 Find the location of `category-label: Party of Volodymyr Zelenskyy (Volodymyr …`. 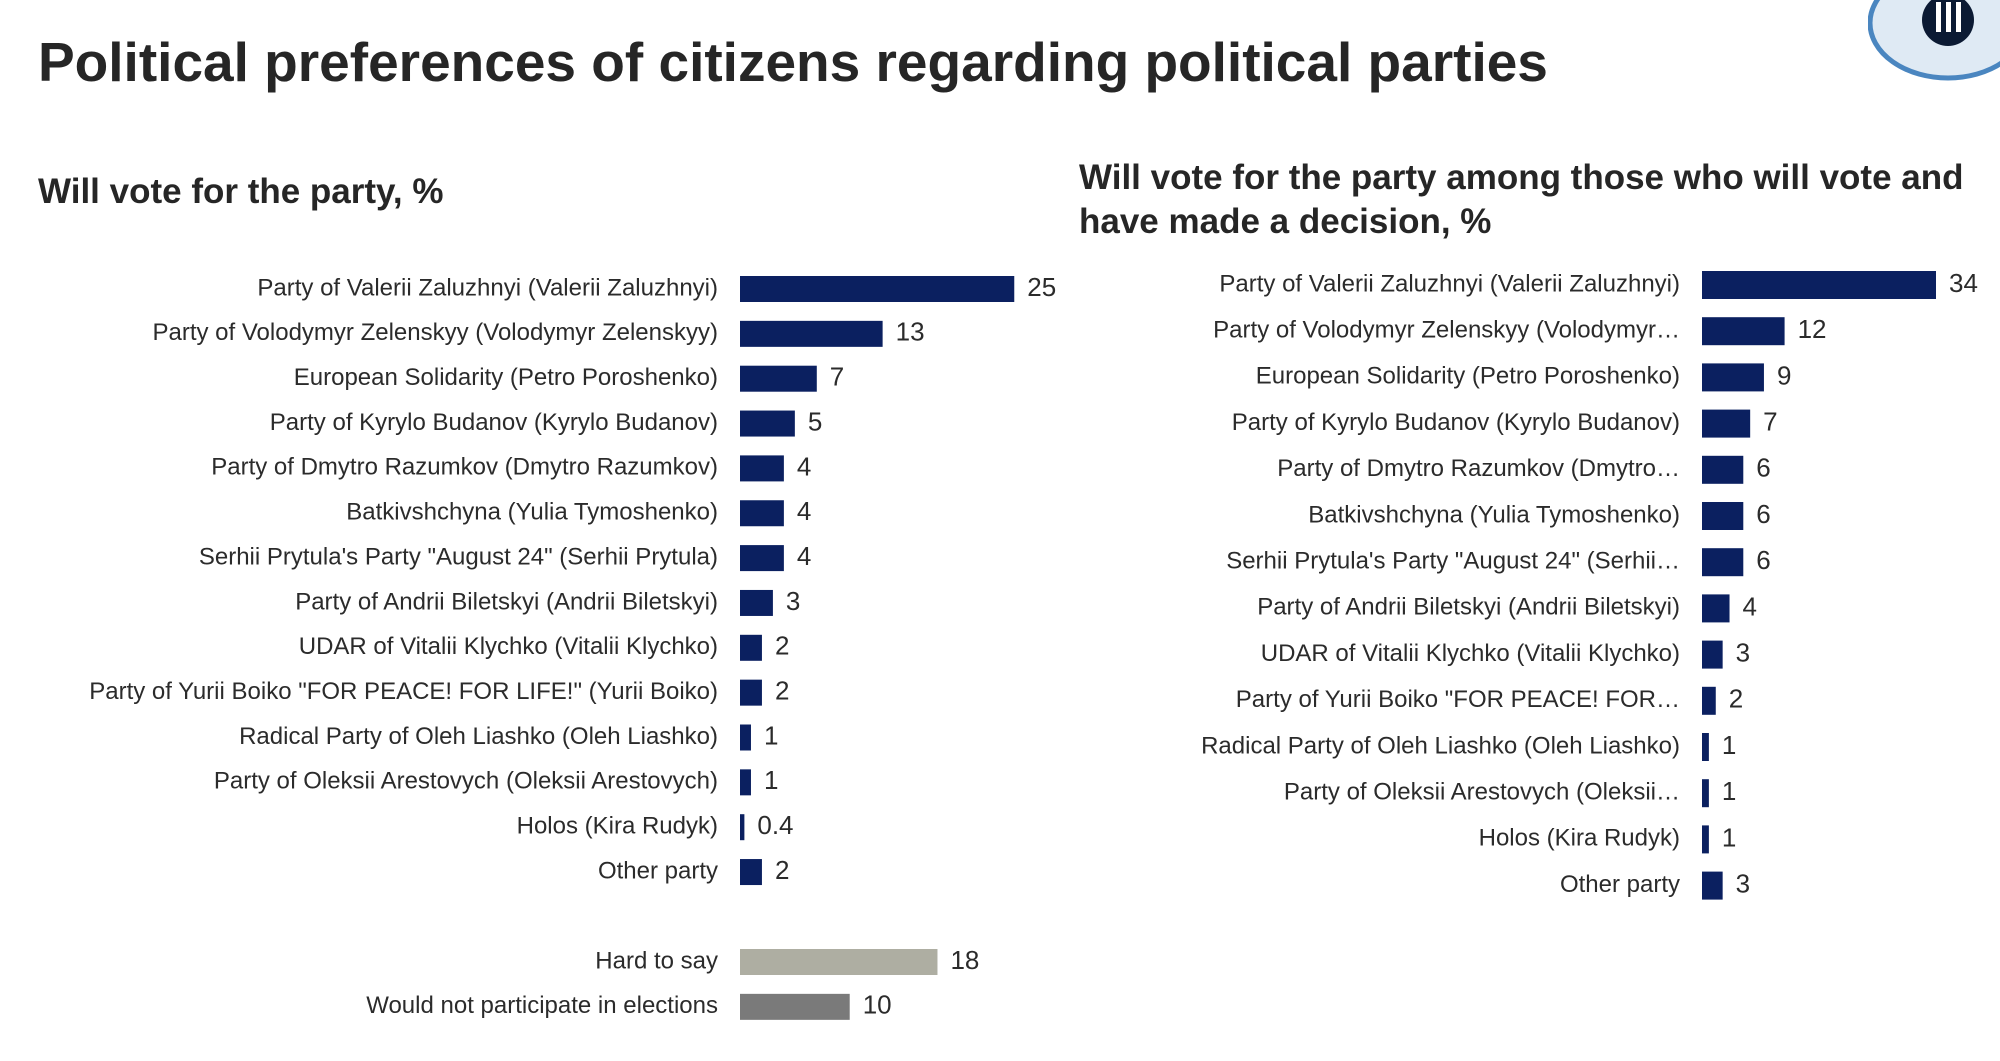

category-label: Party of Volodymyr Zelenskyy (Volodymyr … is located at coordinates (435, 332).